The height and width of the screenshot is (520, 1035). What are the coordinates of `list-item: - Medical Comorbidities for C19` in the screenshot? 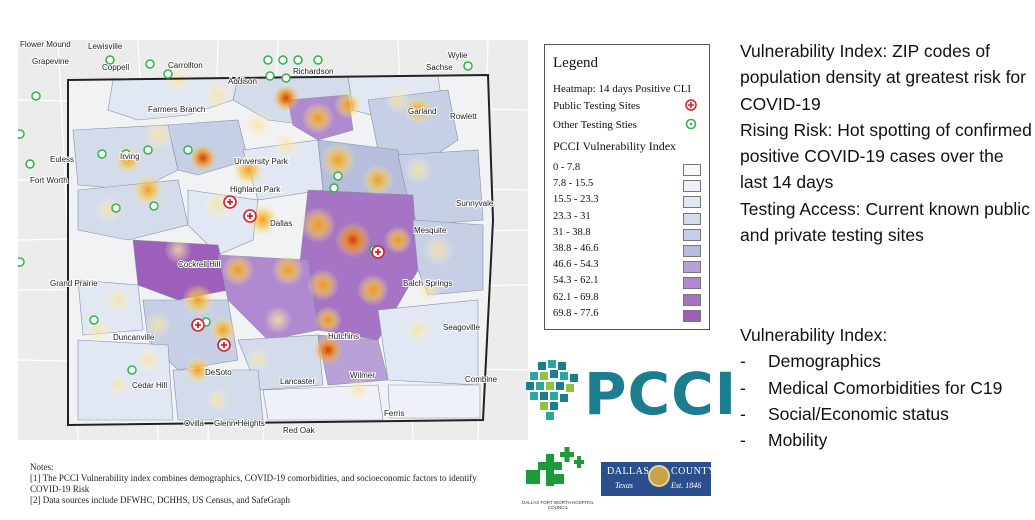 It's located at (887, 388).